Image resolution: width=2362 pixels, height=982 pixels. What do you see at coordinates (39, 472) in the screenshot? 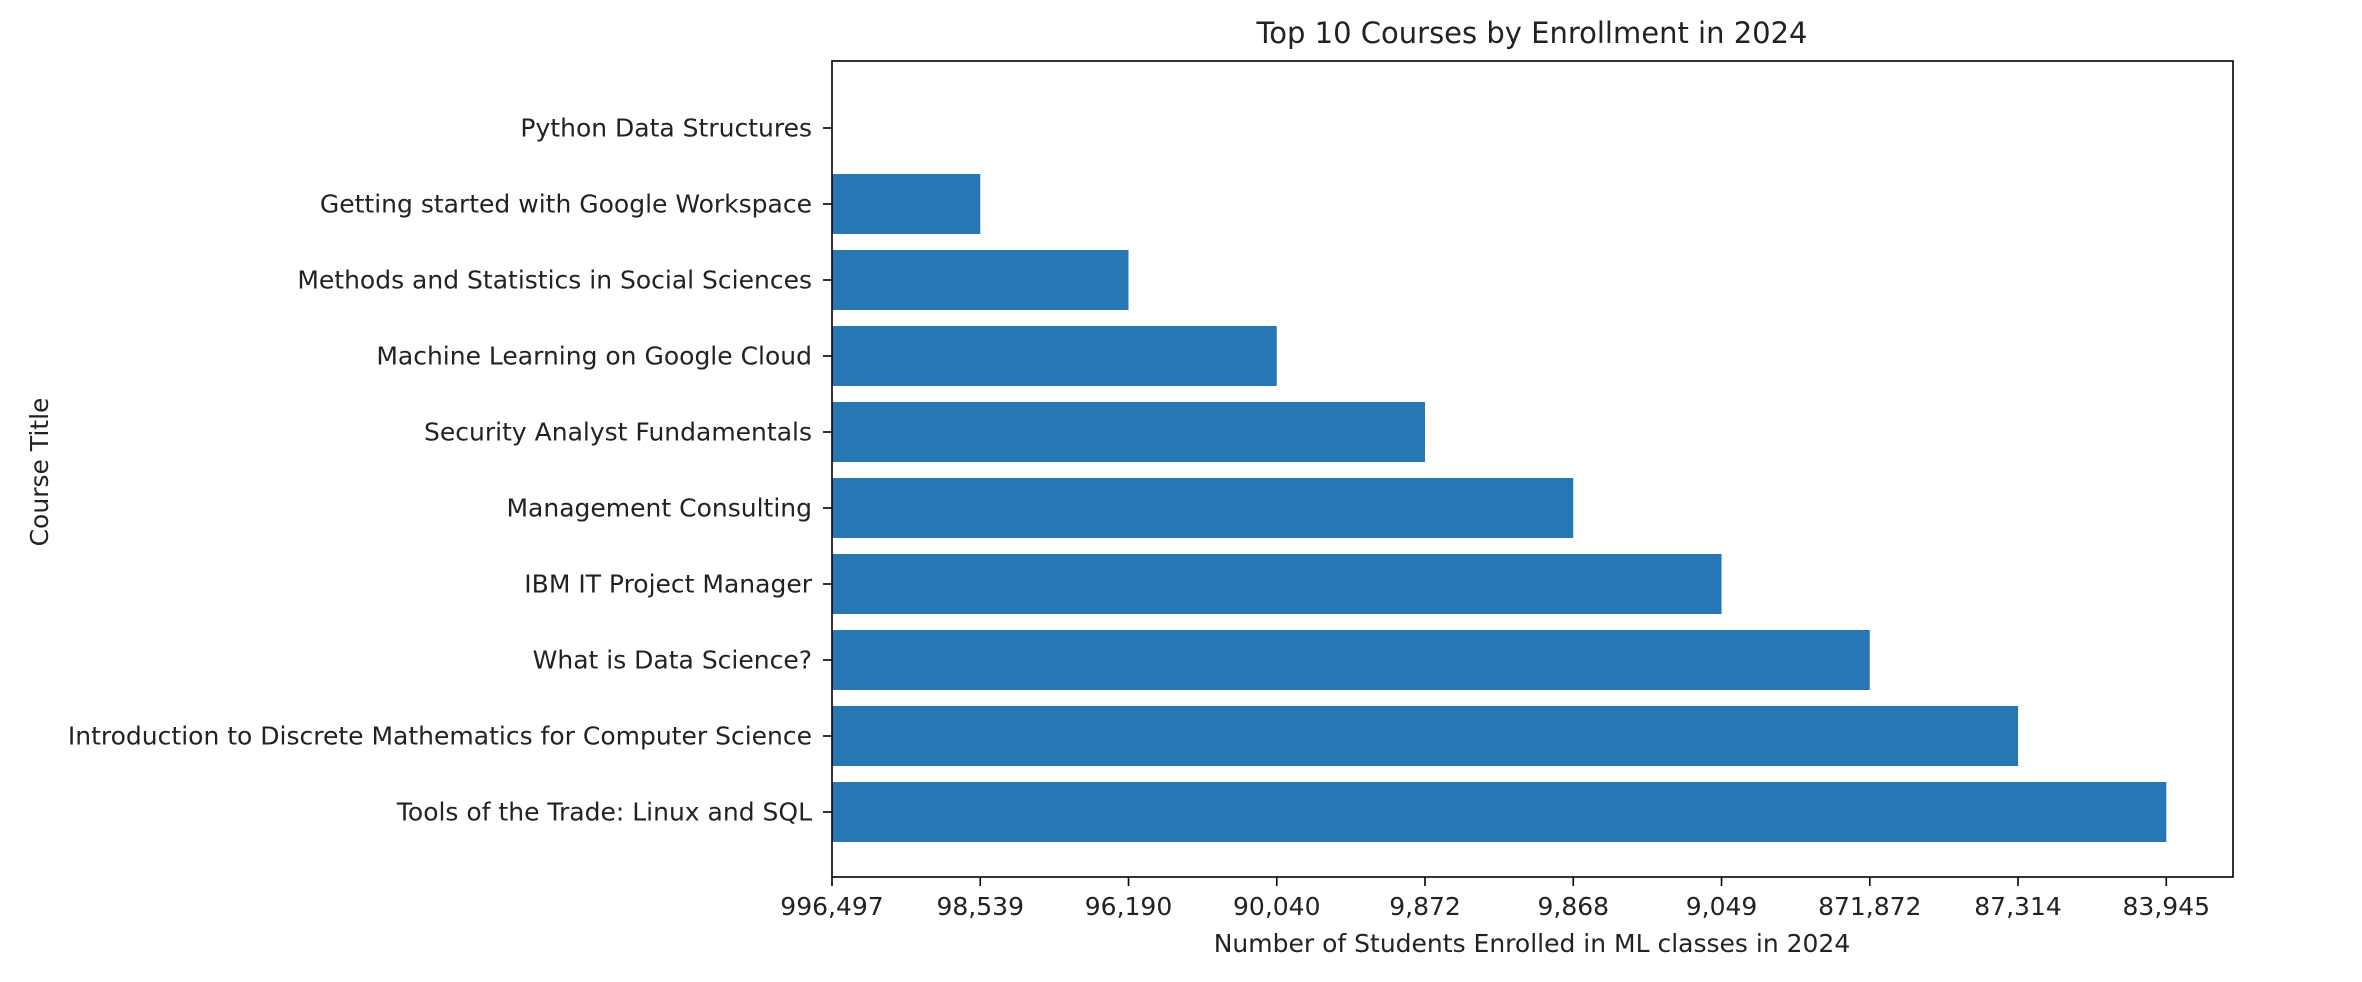
I see `y-axis-label: Course Title` at bounding box center [39, 472].